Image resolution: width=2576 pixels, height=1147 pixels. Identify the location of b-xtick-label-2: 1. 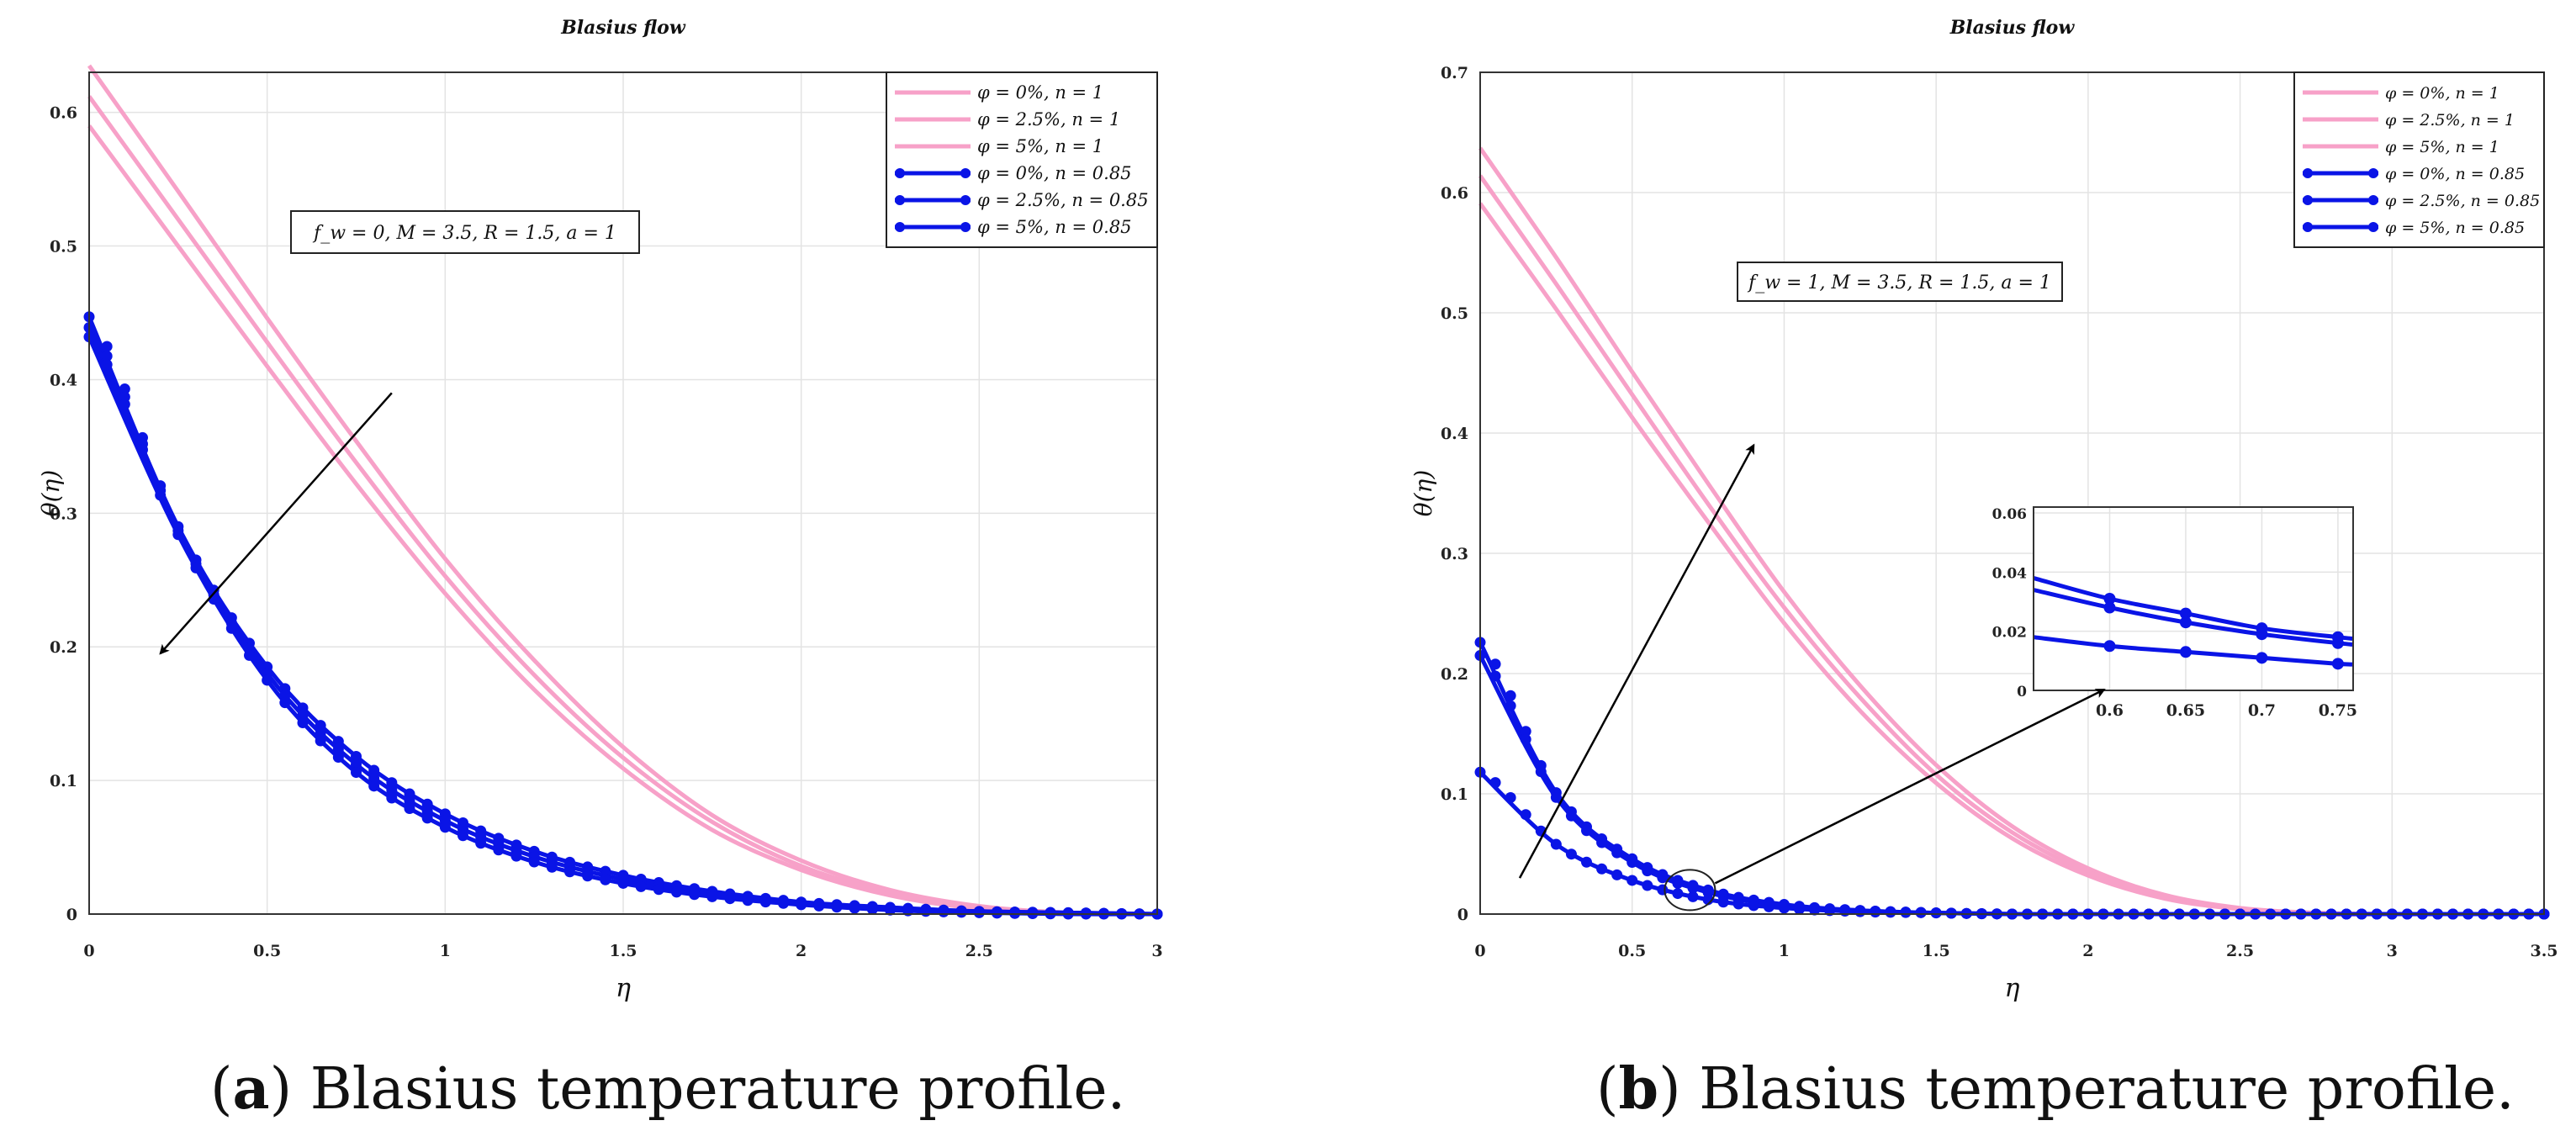
(1784, 951).